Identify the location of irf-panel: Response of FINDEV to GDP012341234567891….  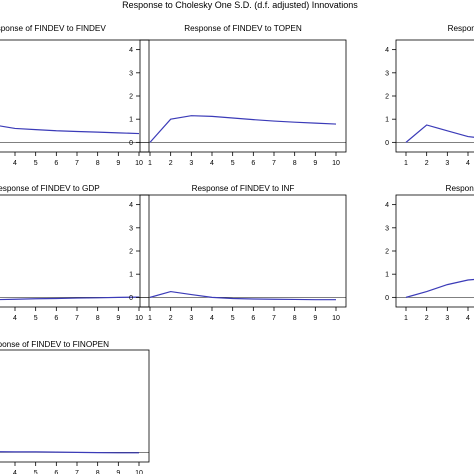
(75, 253).